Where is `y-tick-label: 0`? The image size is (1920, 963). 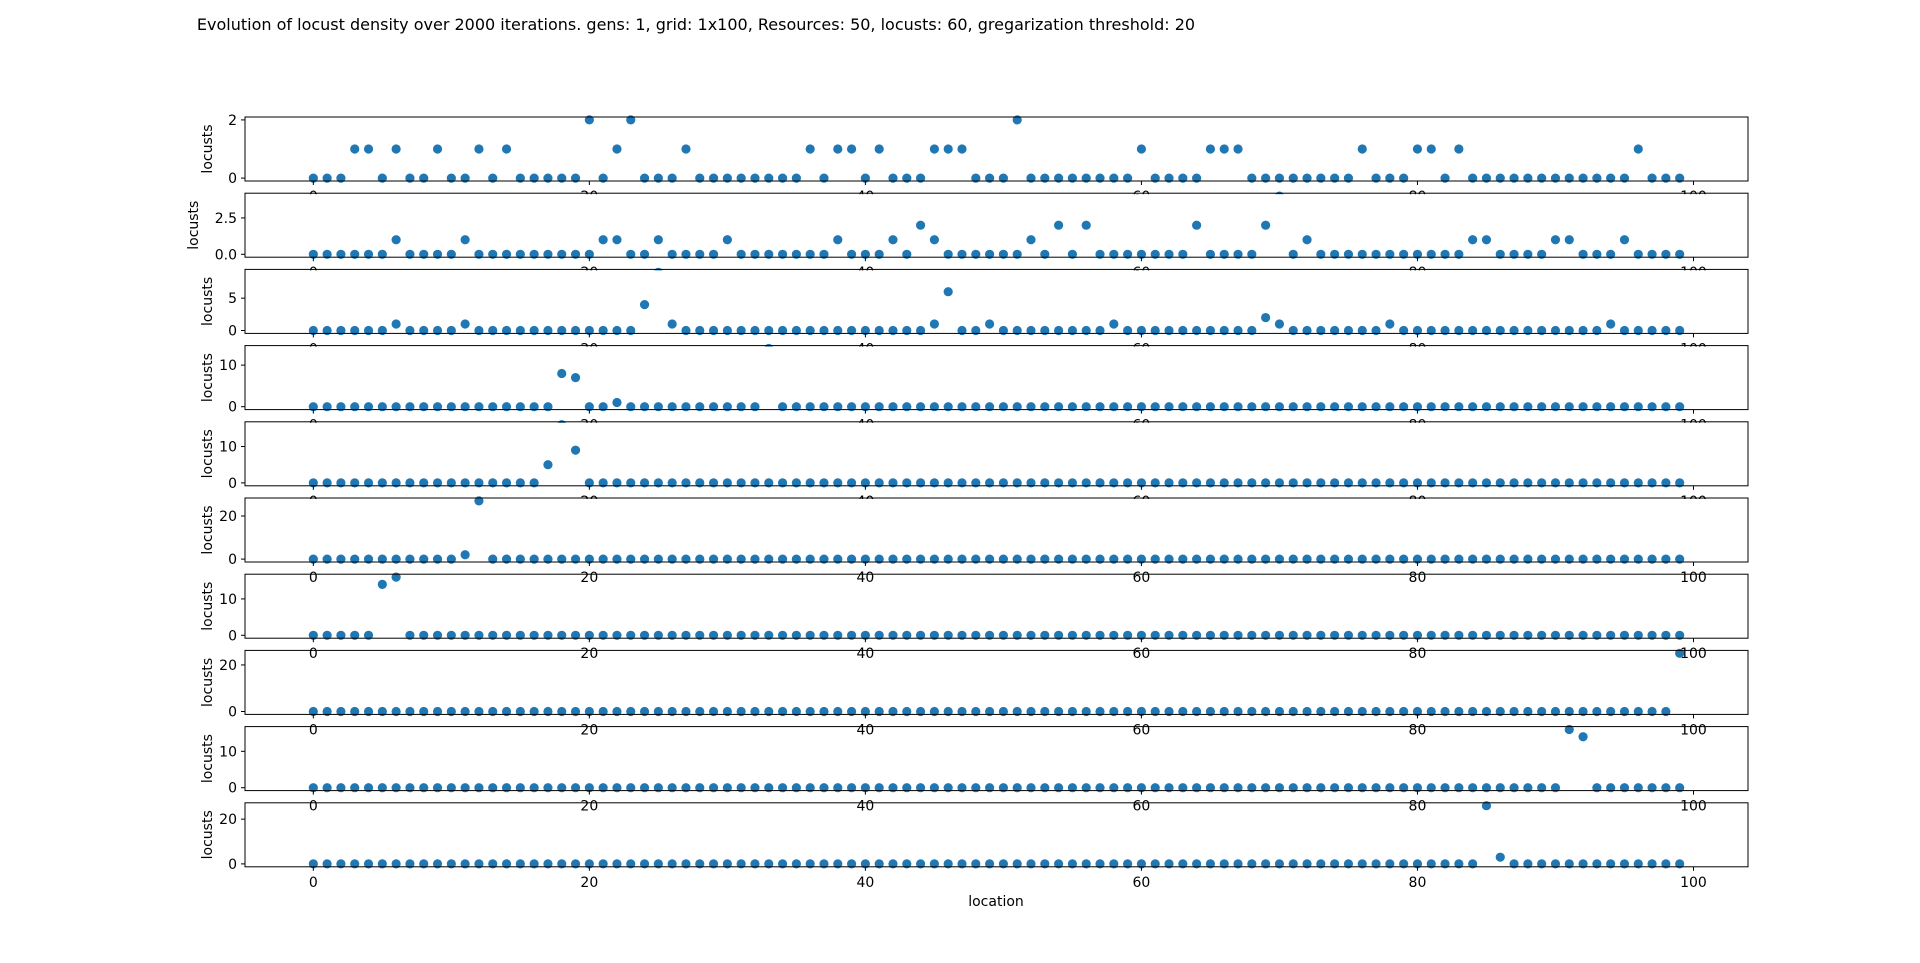
y-tick-label: 0 is located at coordinates (232, 484).